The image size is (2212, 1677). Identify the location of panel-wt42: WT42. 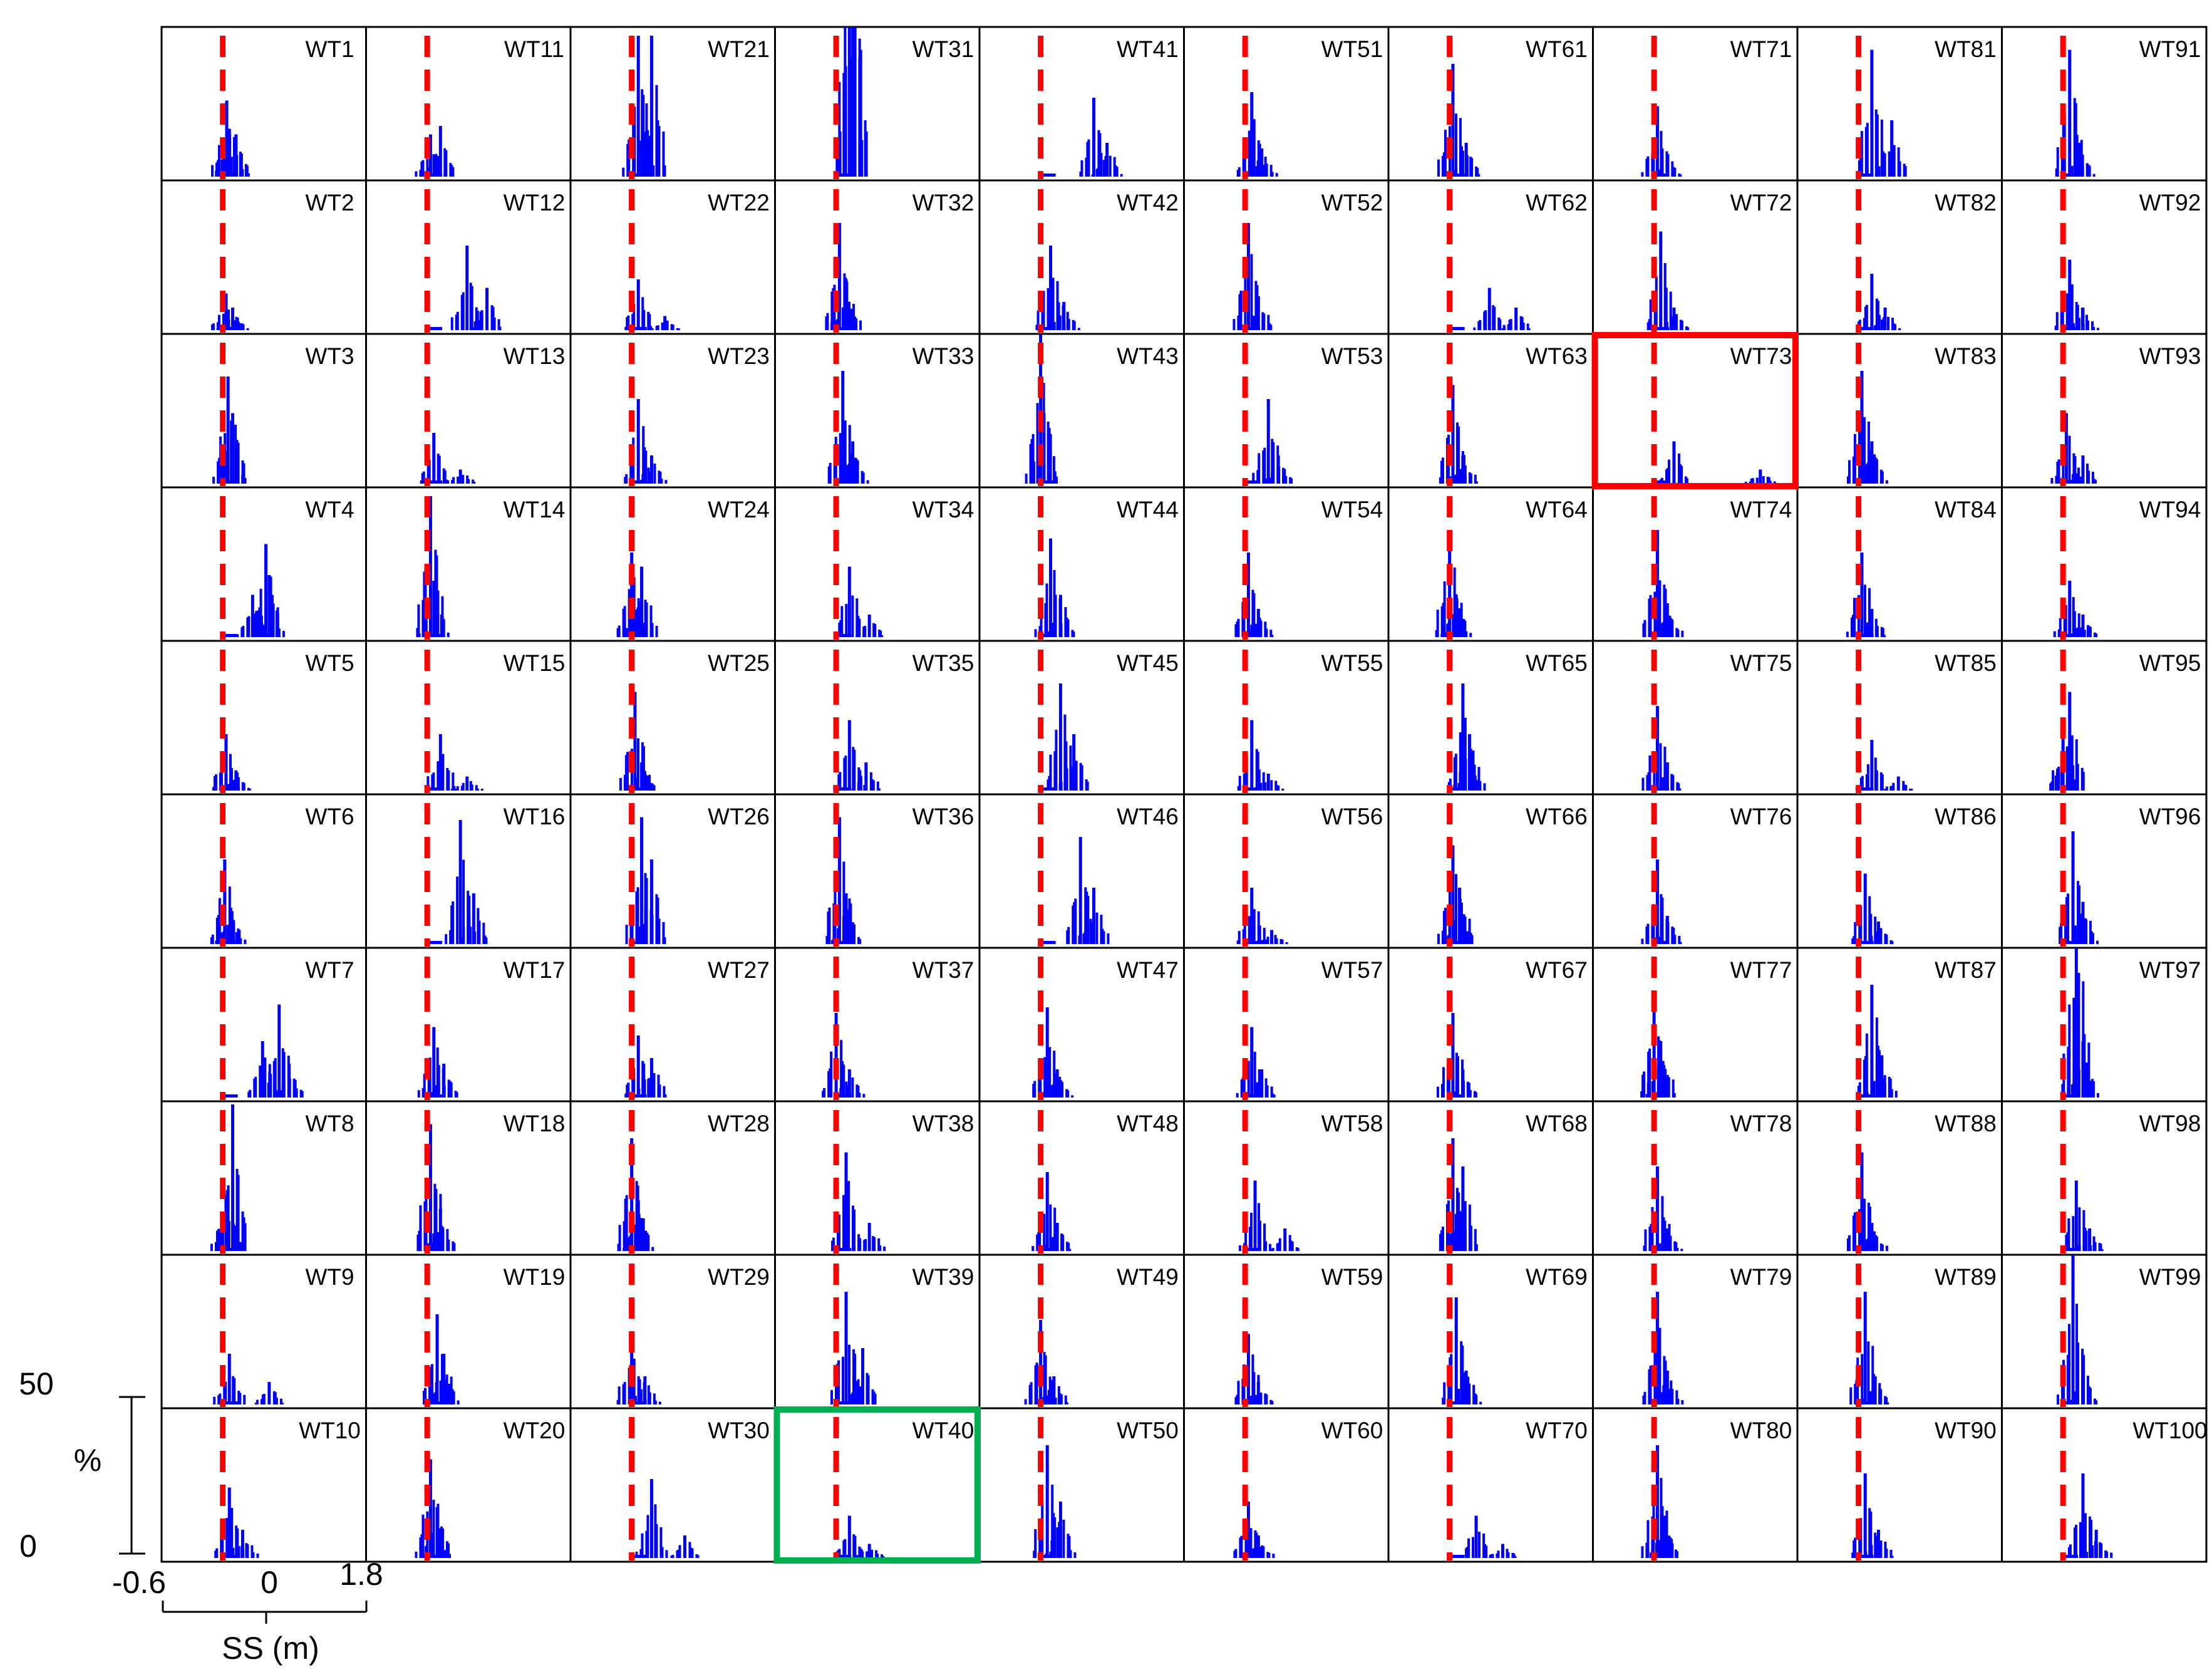
(1081, 257).